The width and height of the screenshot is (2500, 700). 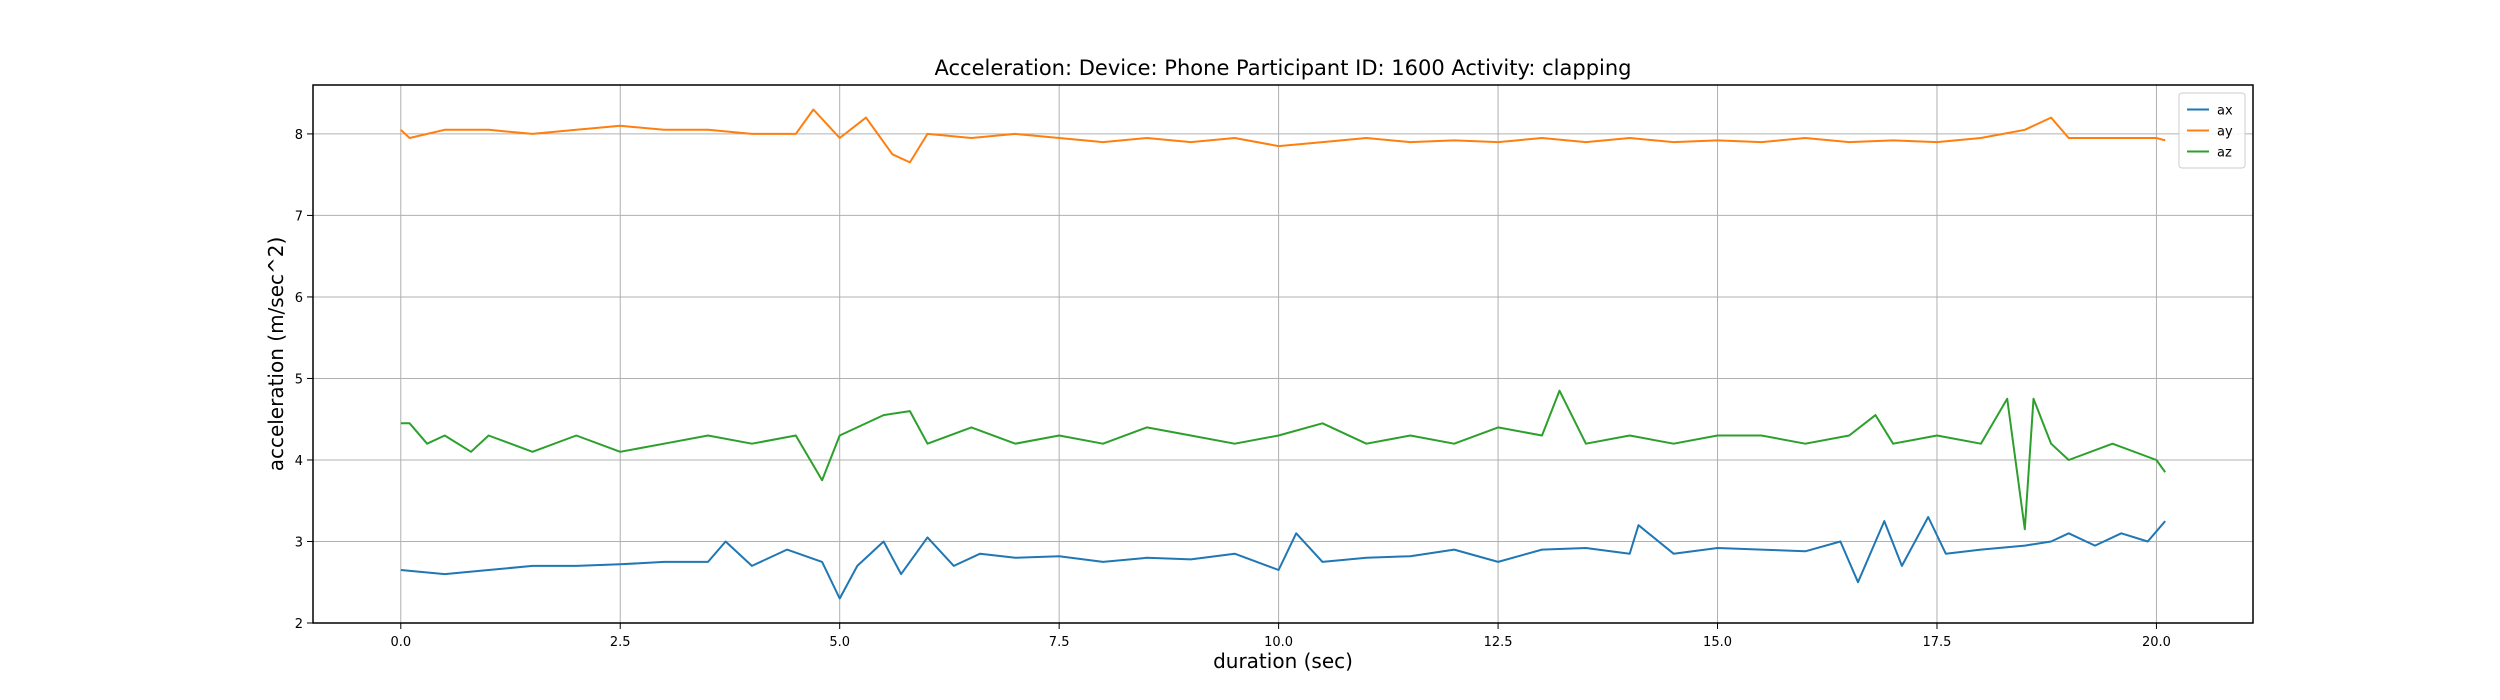 What do you see at coordinates (299, 216) in the screenshot?
I see `y-tick-label: 7` at bounding box center [299, 216].